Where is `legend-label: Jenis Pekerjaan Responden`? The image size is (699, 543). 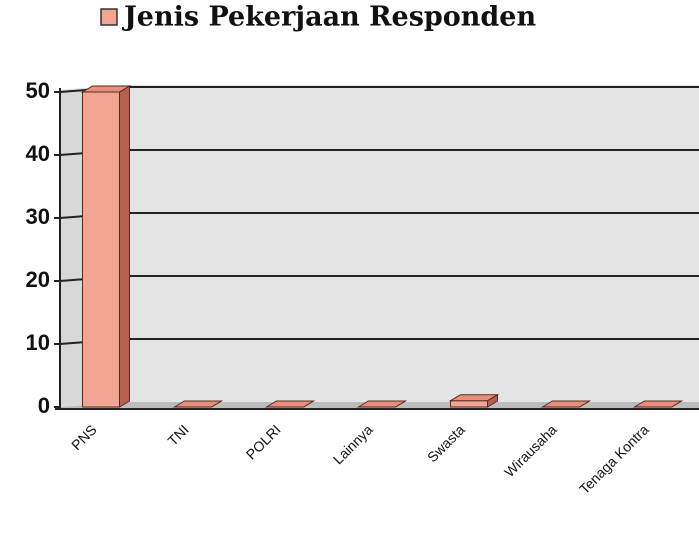 legend-label: Jenis Pekerjaan Responden is located at coordinates (329, 17).